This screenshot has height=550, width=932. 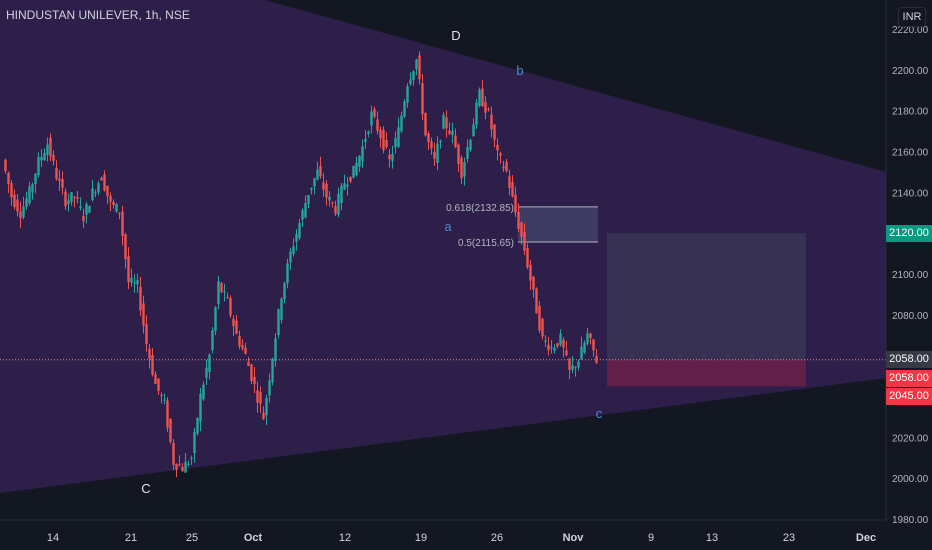 What do you see at coordinates (253, 538) in the screenshot?
I see `x-tick-label: Oct` at bounding box center [253, 538].